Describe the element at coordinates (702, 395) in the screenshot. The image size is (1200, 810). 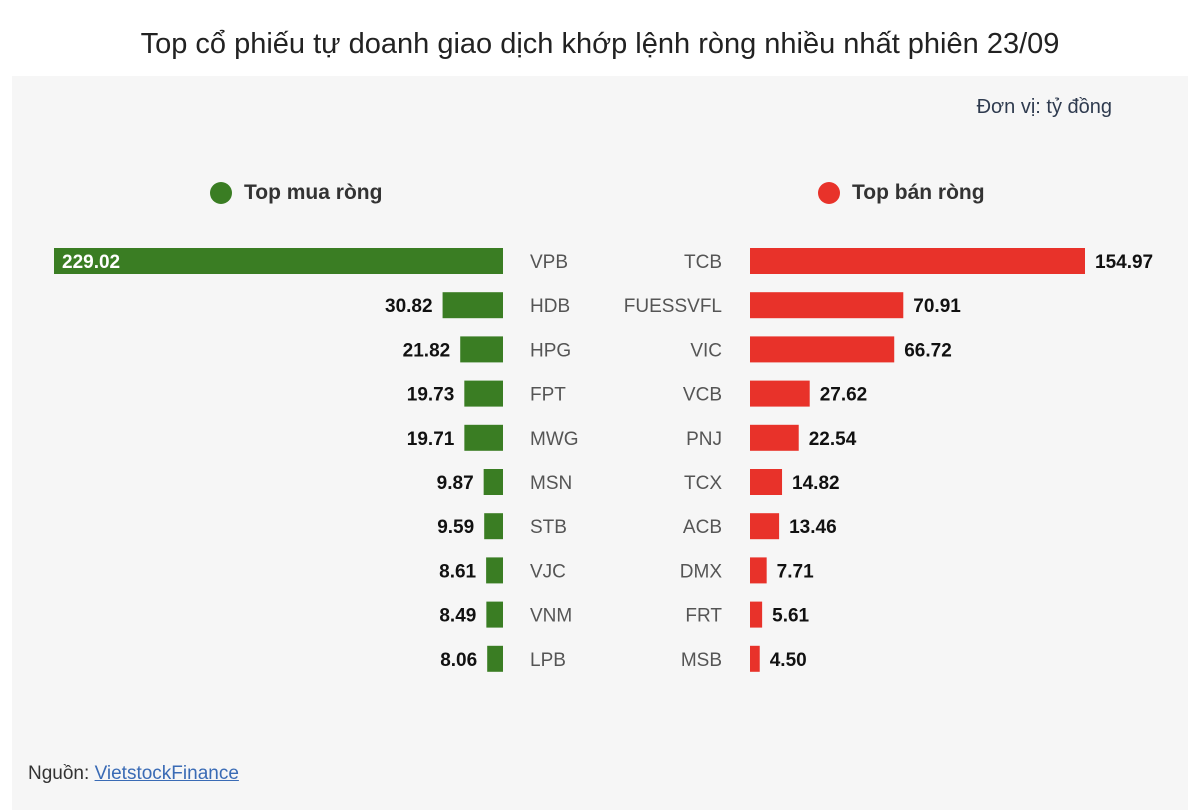
I see `sell-category-label: VCB` at that location.